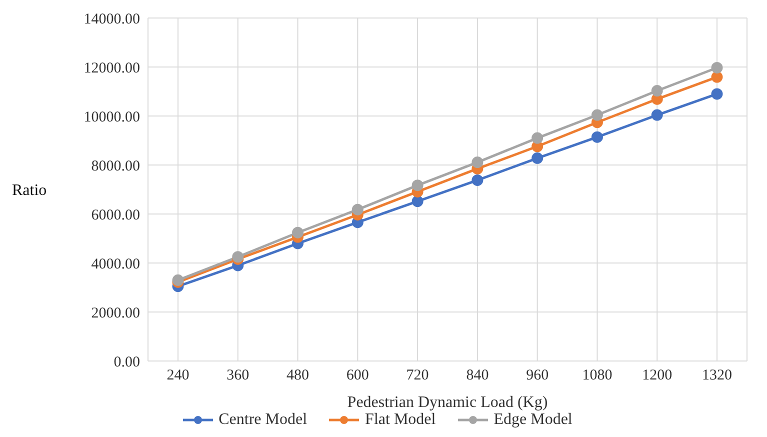 Image resolution: width=767 pixels, height=437 pixels. Describe the element at coordinates (357, 376) in the screenshot. I see `x-tick-label: 600` at that location.